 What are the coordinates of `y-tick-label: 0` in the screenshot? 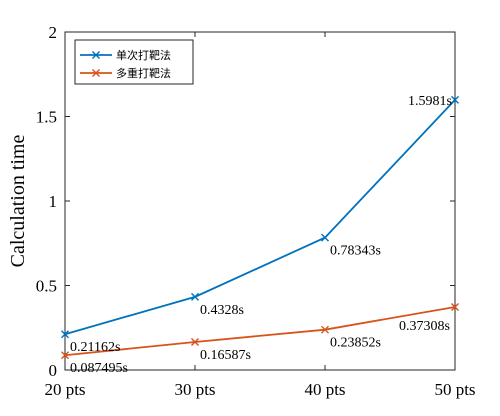 It's located at (53, 370).